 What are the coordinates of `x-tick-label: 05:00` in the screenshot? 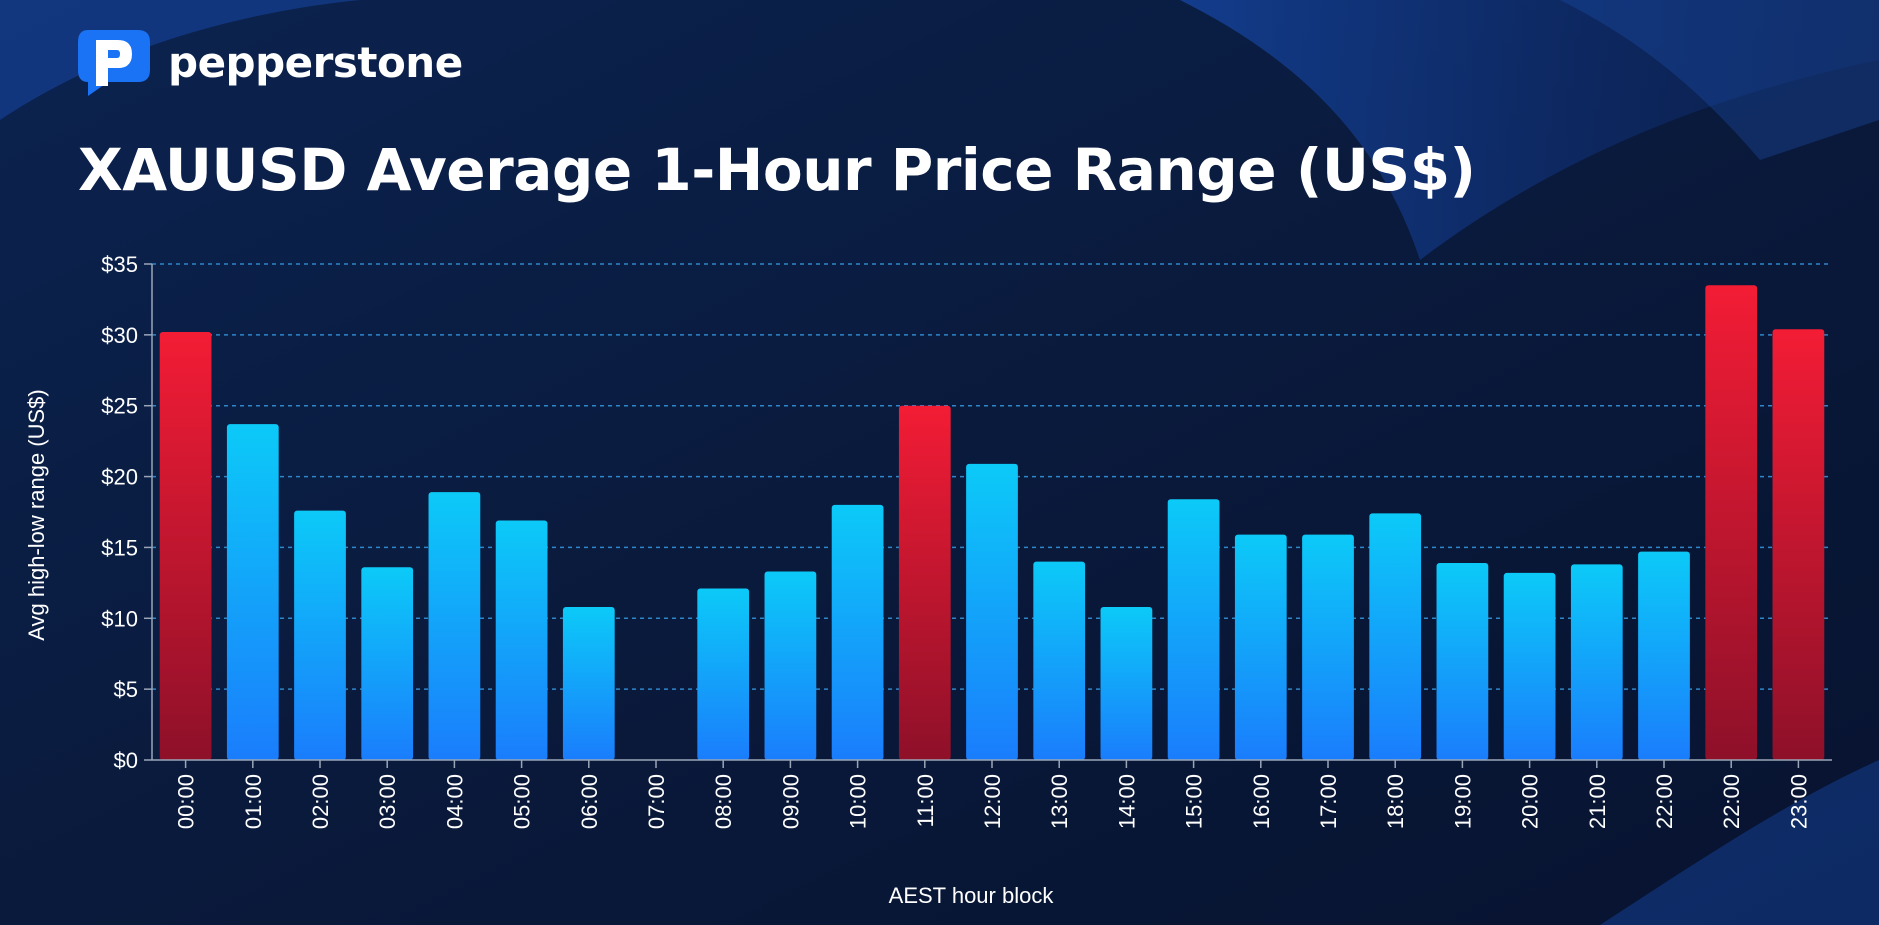 It's located at (522, 801).